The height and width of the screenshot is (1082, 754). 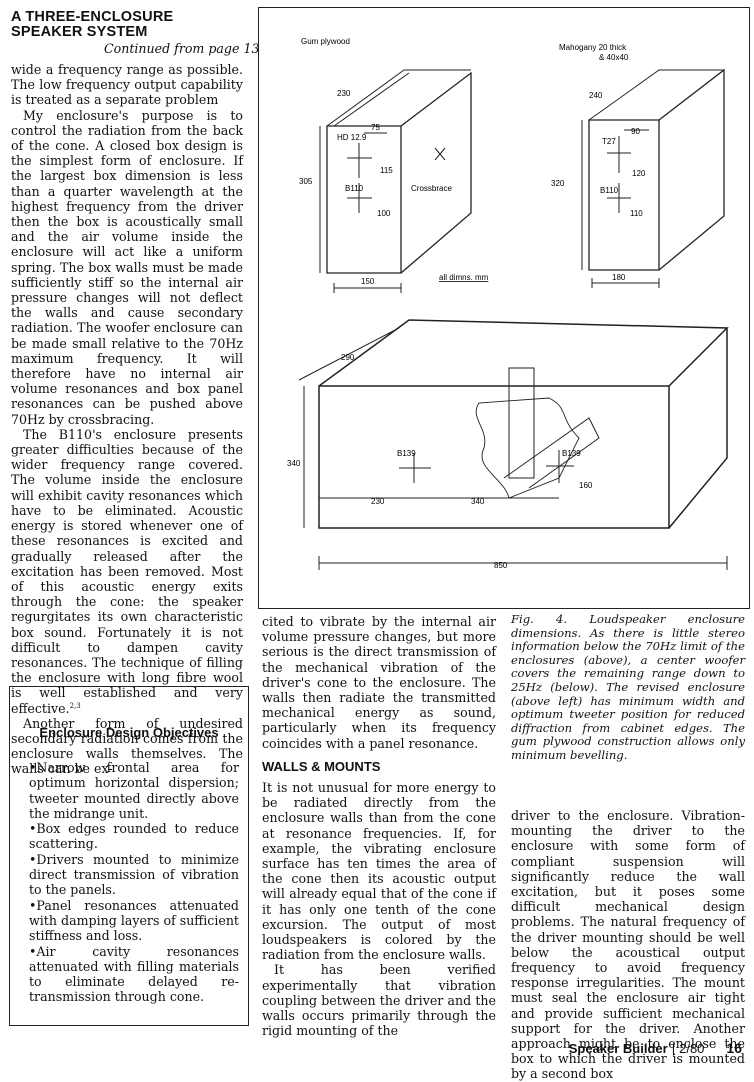 What do you see at coordinates (92, 24) in the screenshot?
I see `article-title: A THREE-ENCLOSURE SPEAKER SYSTEM` at bounding box center [92, 24].